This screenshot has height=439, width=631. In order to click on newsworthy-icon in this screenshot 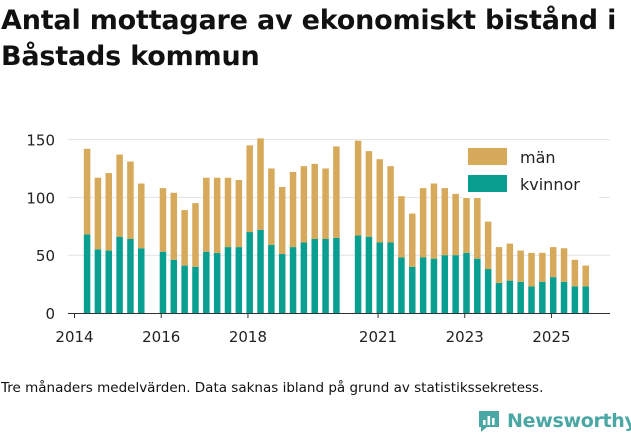, I will do `click(489, 421)`.